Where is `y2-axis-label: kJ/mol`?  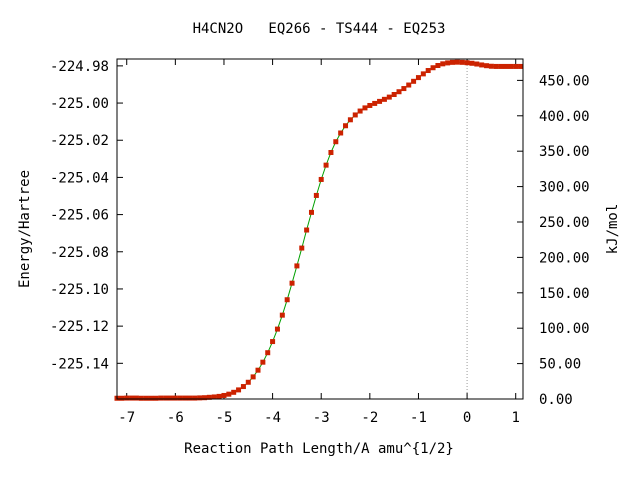
y2-axis-label: kJ/mol is located at coordinates (613, 229).